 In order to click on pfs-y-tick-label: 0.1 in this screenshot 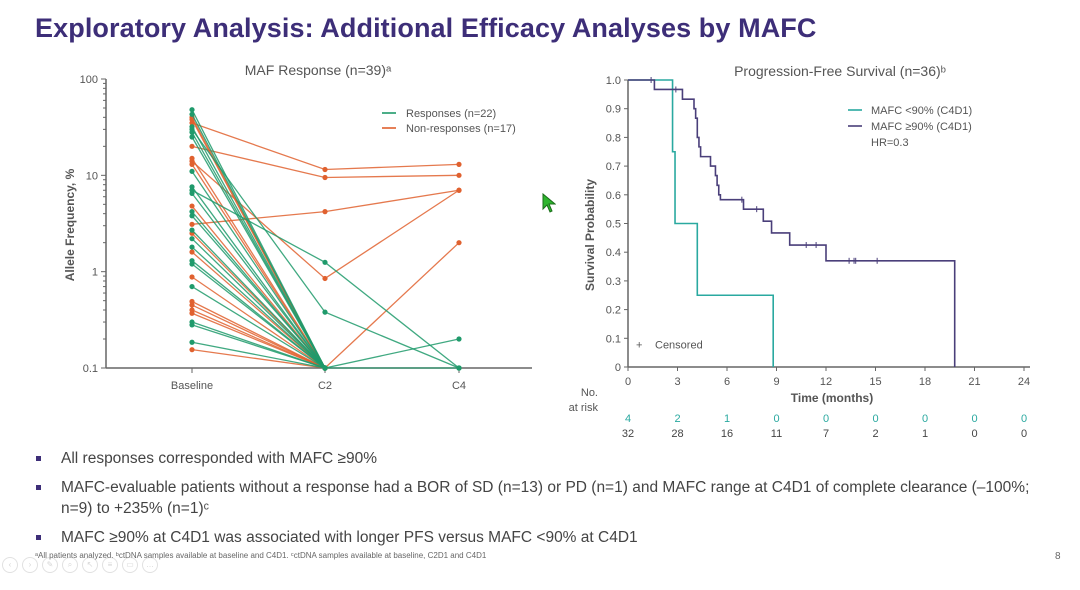, I will do `click(613, 339)`.